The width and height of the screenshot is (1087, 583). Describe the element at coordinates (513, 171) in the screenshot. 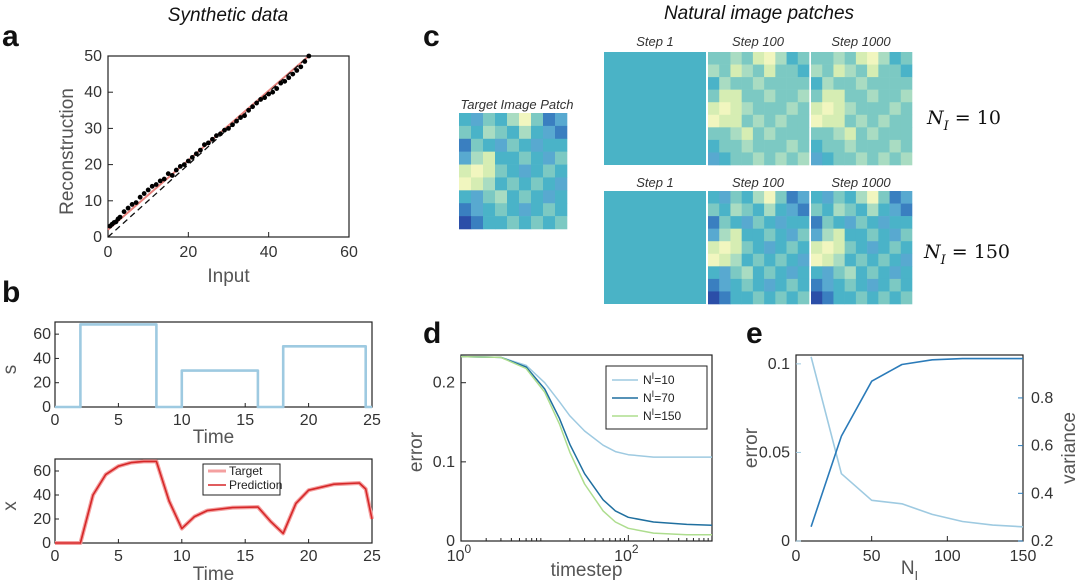

I see `target-patch` at that location.